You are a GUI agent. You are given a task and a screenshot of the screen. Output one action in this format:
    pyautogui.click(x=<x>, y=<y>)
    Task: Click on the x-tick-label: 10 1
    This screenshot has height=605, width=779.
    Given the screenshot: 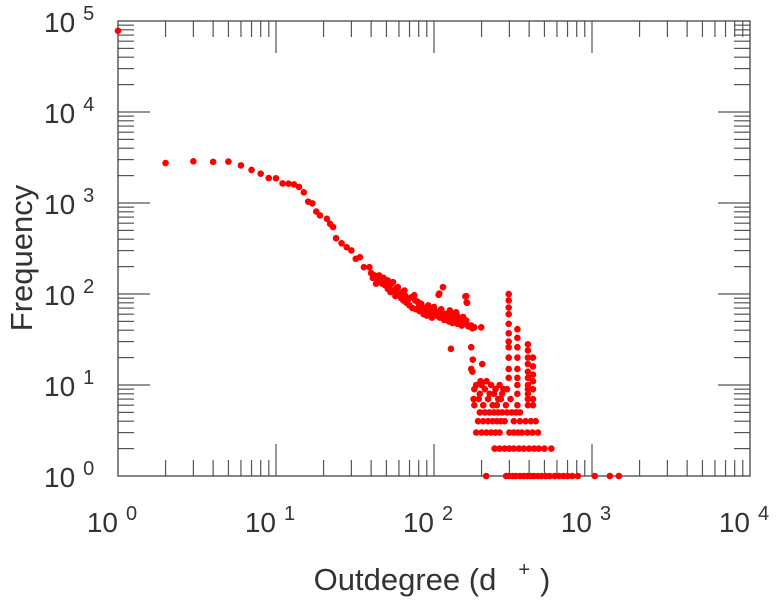 What is the action you would take?
    pyautogui.click(x=270, y=520)
    